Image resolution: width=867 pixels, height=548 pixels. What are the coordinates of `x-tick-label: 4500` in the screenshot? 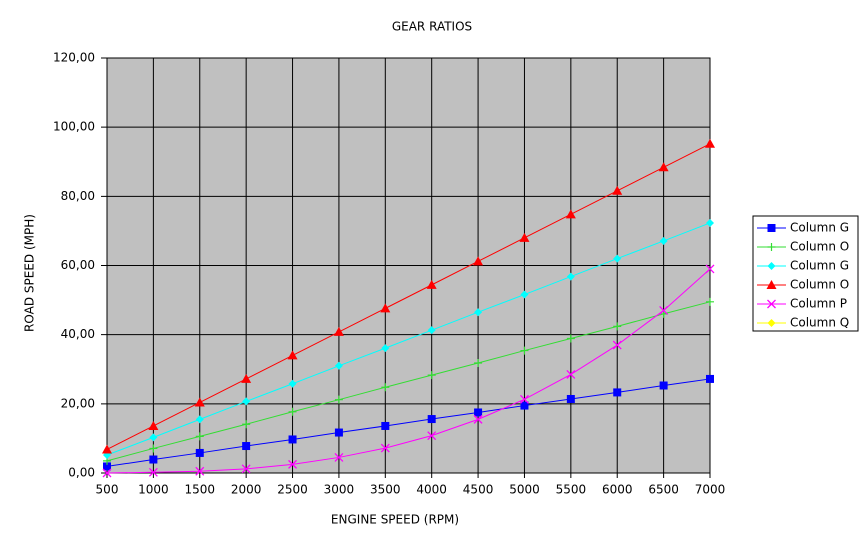 It's located at (478, 490).